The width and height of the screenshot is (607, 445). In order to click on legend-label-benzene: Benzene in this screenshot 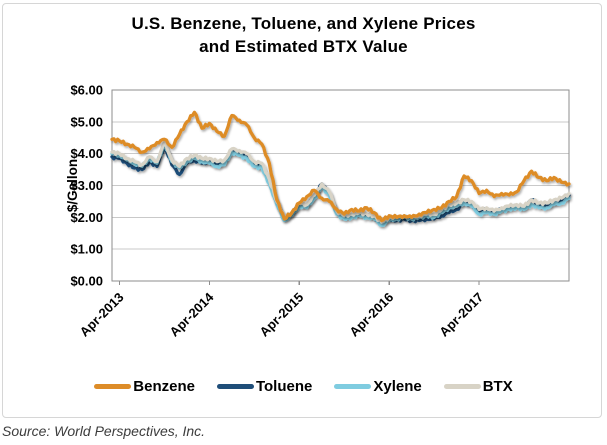, I will do `click(164, 386)`.